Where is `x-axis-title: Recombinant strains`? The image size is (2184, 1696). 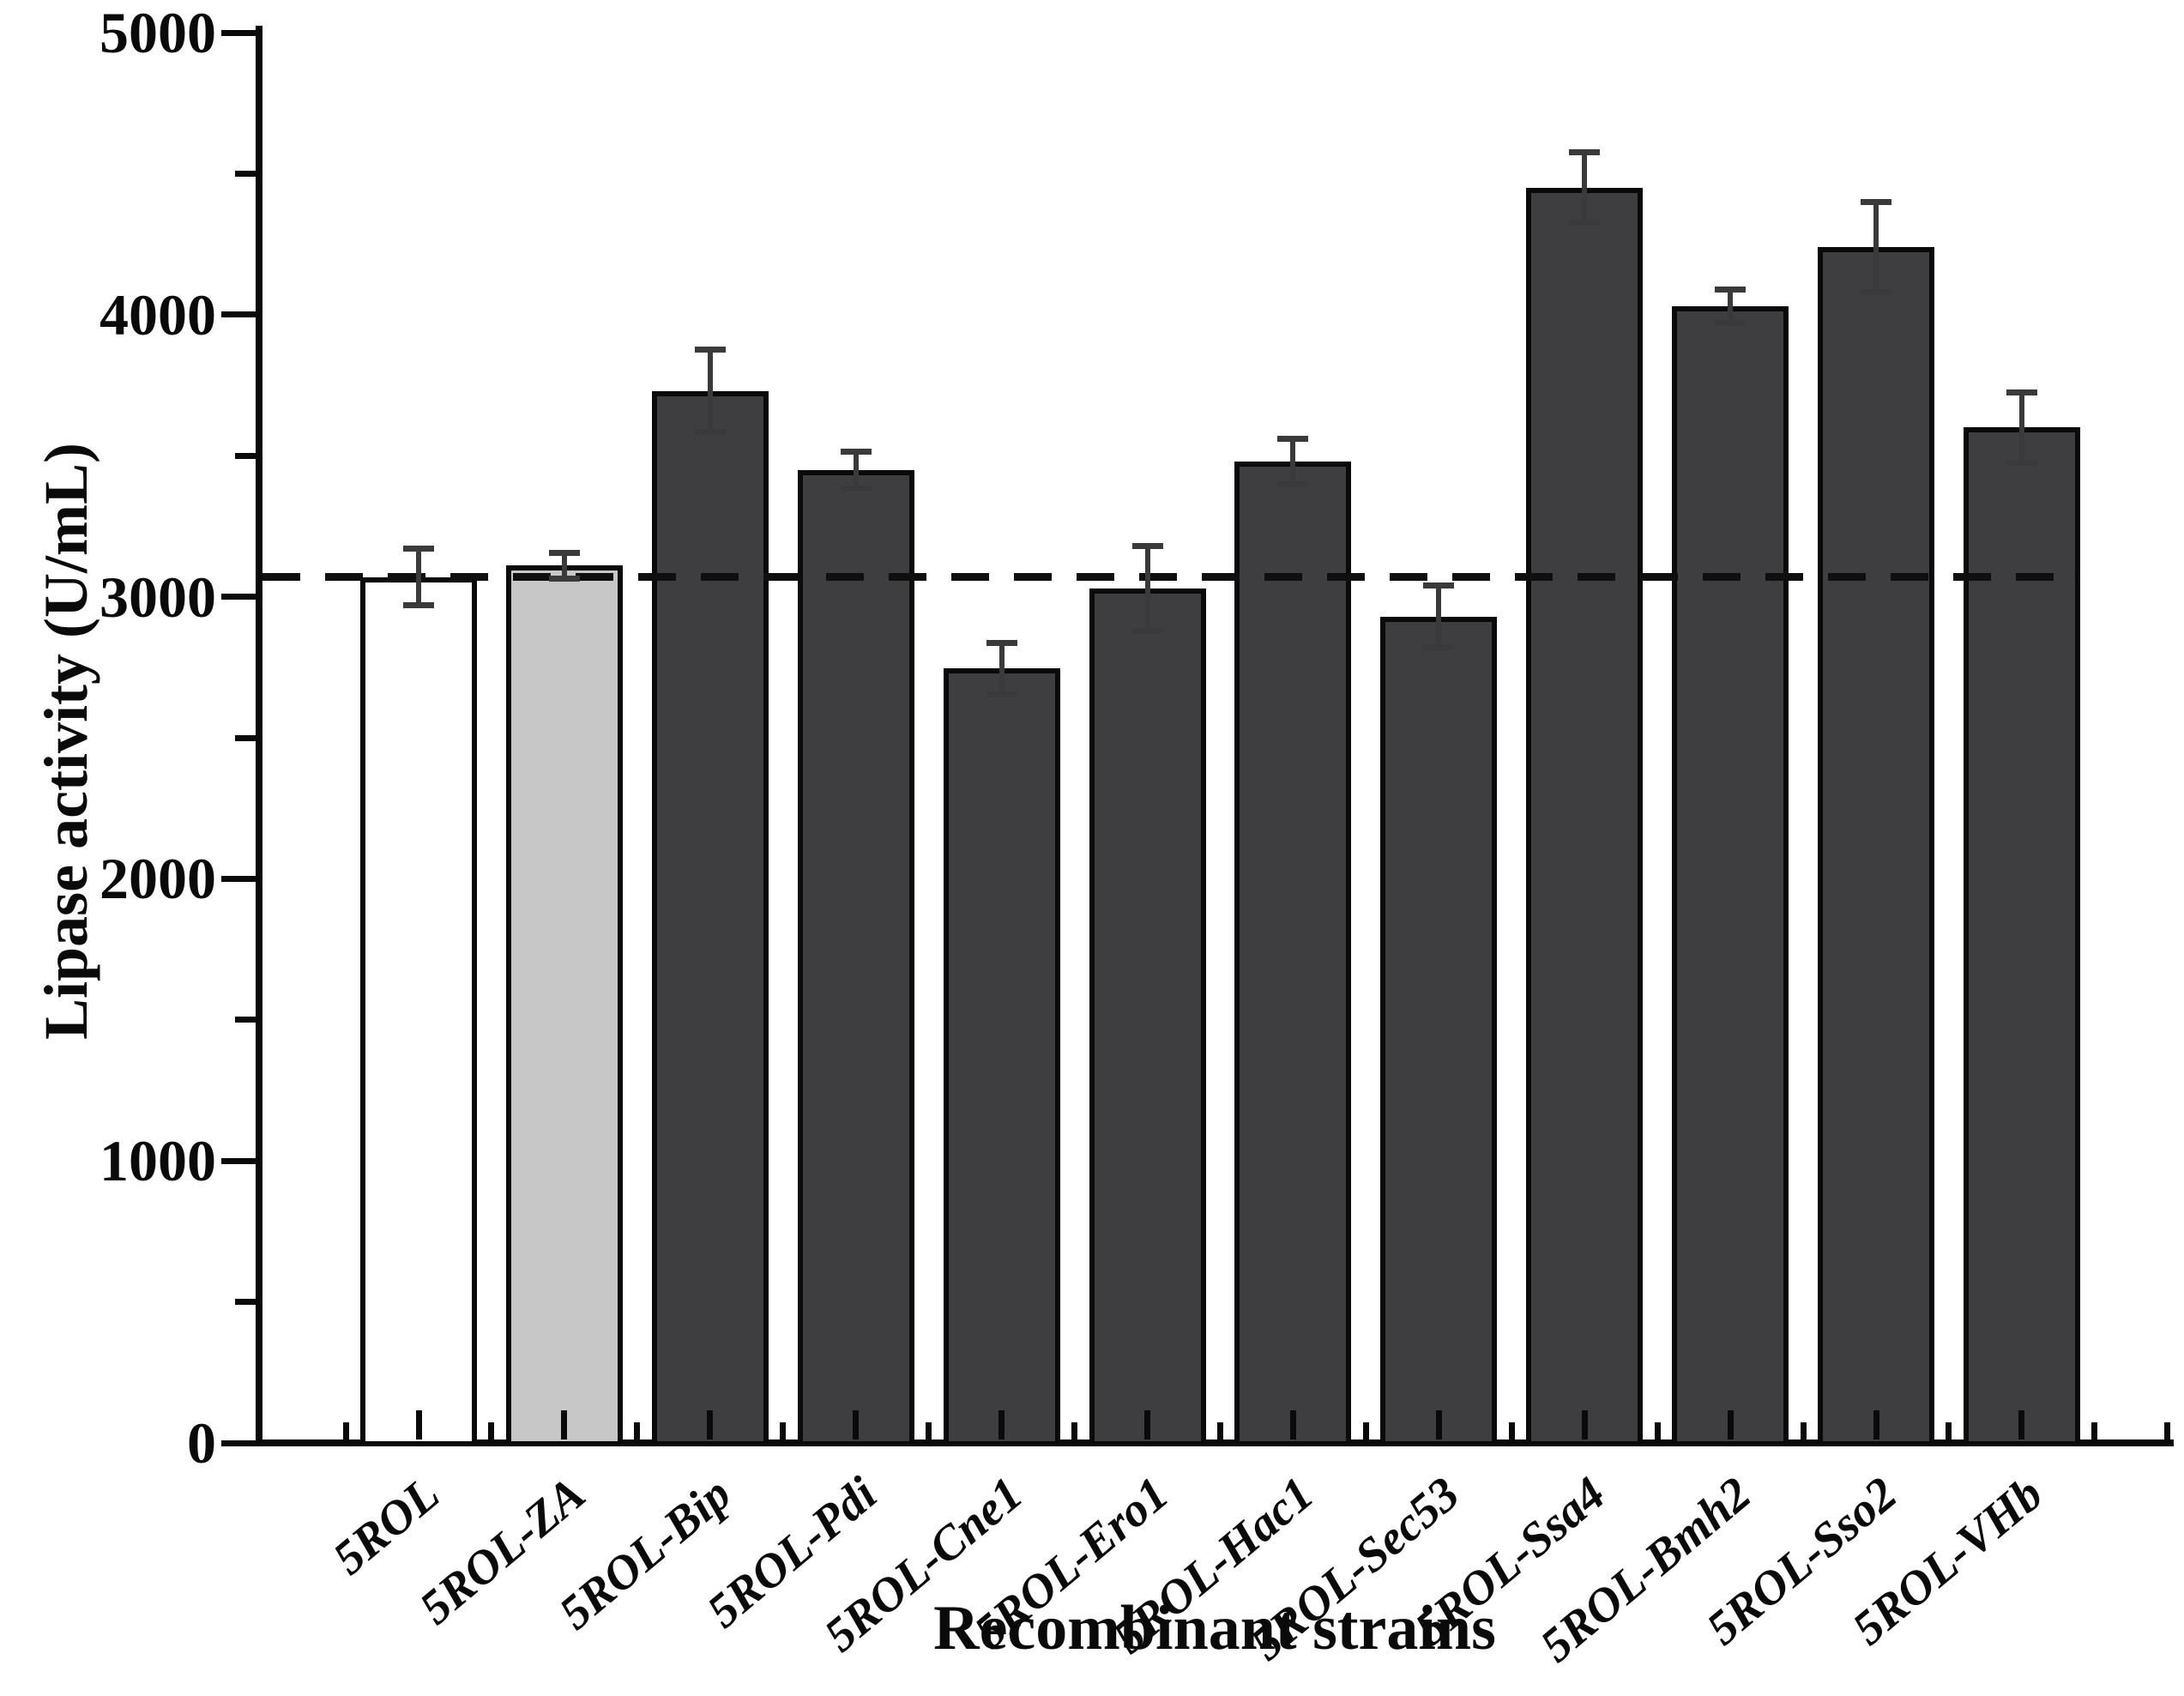 x-axis-title: Recombinant strains is located at coordinates (1215, 1628).